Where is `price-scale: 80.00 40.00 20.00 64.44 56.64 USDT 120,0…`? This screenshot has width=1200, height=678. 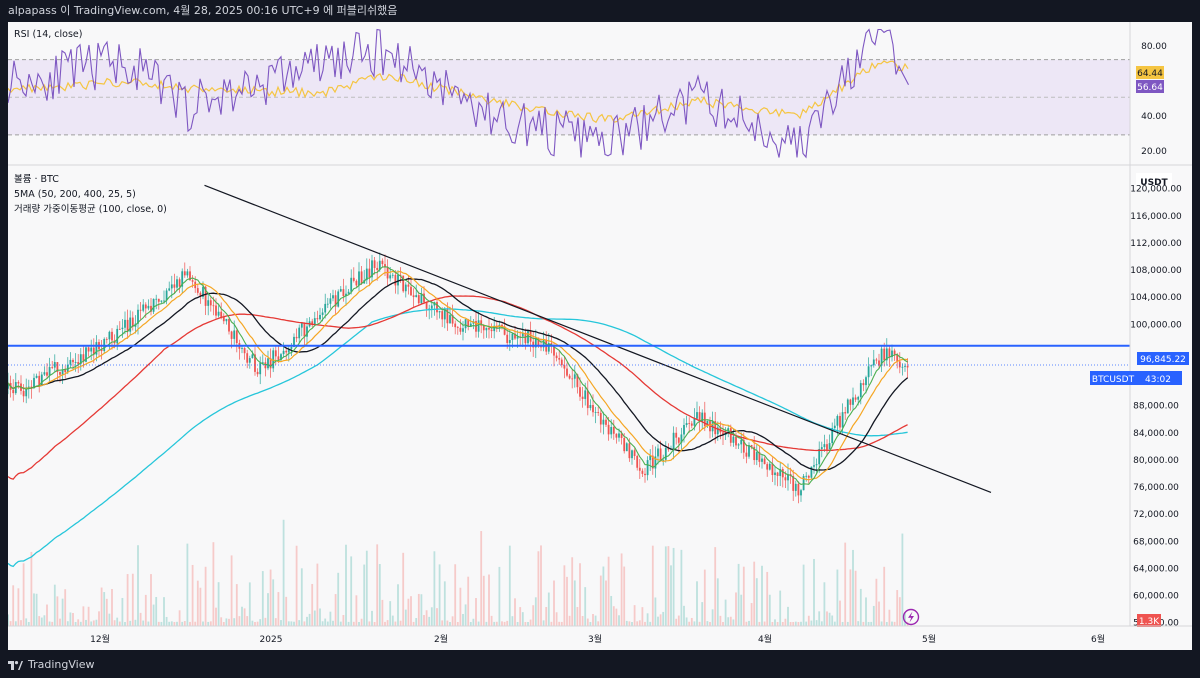 price-scale: 80.00 40.00 20.00 64.44 56.64 USDT 120,0… is located at coordinates (1159, 325).